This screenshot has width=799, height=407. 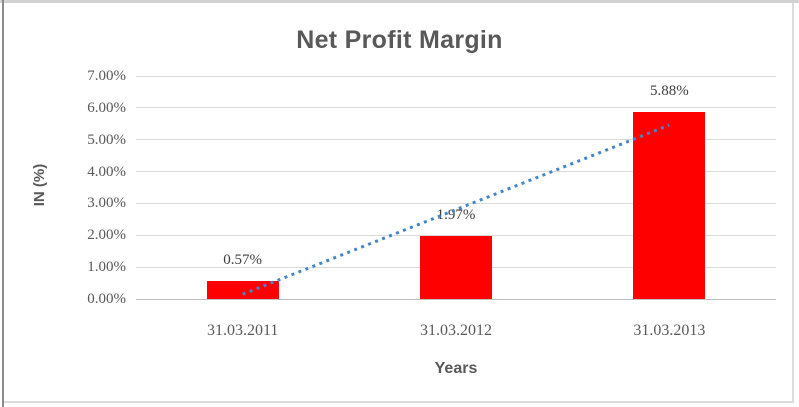 I want to click on frame-bottom-border, so click(x=398, y=402).